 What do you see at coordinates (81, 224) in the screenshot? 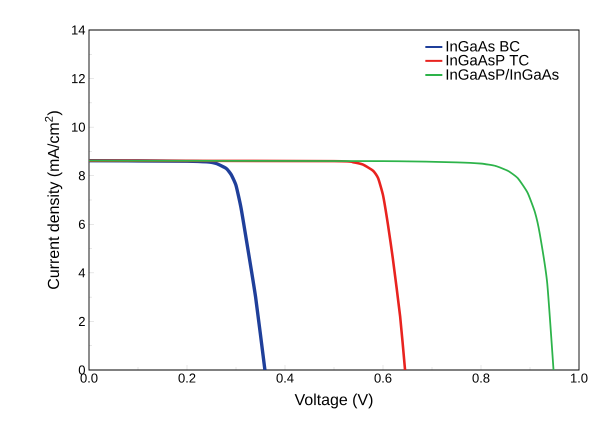
I see `y-tick-label: 6` at bounding box center [81, 224].